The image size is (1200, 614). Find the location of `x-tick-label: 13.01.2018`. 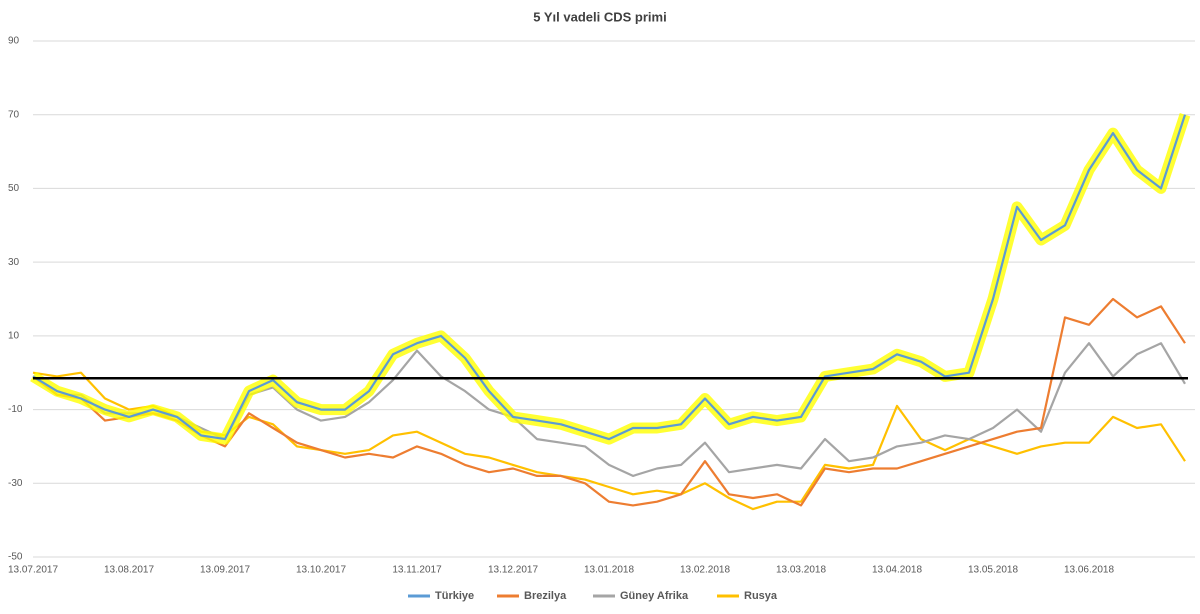

x-tick-label: 13.01.2018 is located at coordinates (609, 570).